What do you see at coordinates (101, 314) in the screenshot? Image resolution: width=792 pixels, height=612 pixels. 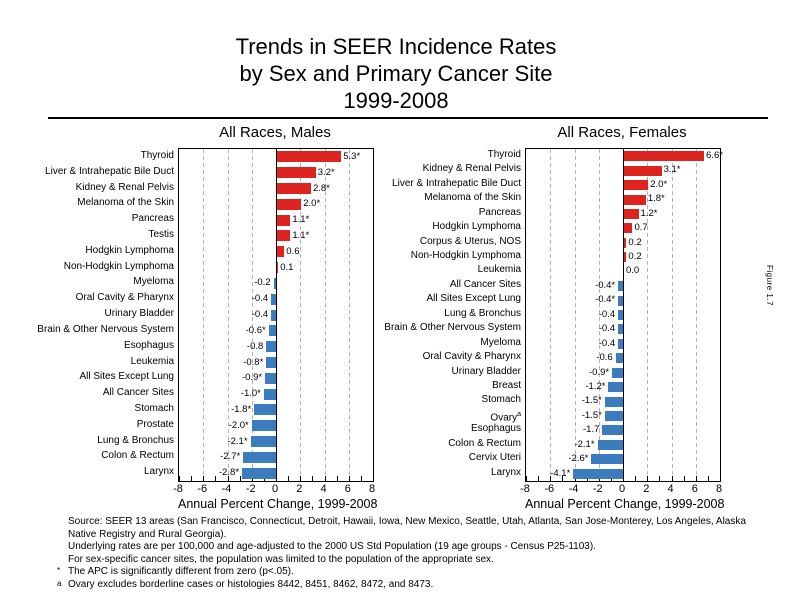 I see `category-label: Urinary Bladder` at bounding box center [101, 314].